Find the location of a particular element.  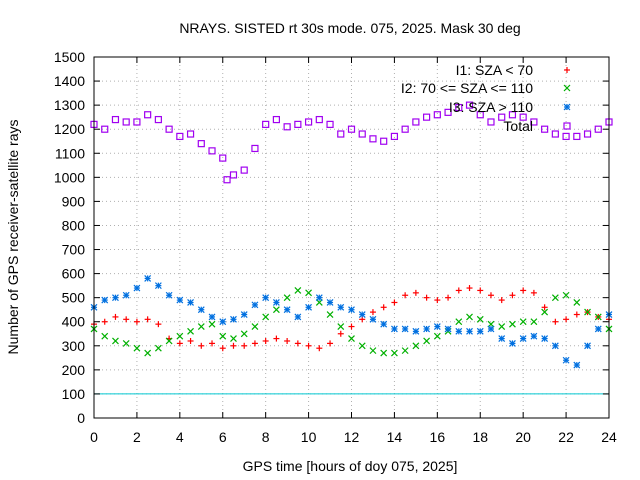

legend-label: I2: 70 <= SZA <= 110 is located at coordinates (467, 88).